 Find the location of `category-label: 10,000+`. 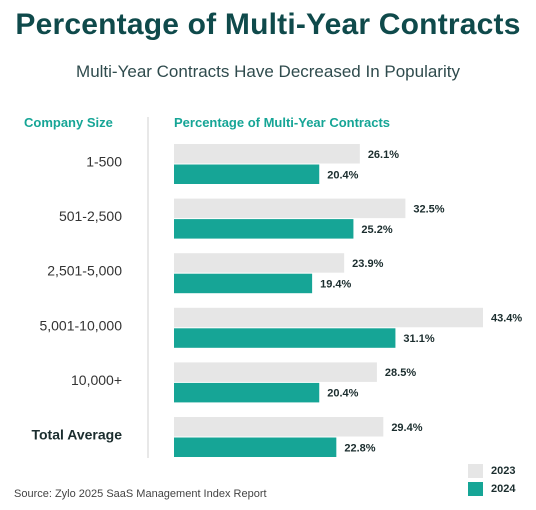

category-label: 10,000+ is located at coordinates (96, 380).